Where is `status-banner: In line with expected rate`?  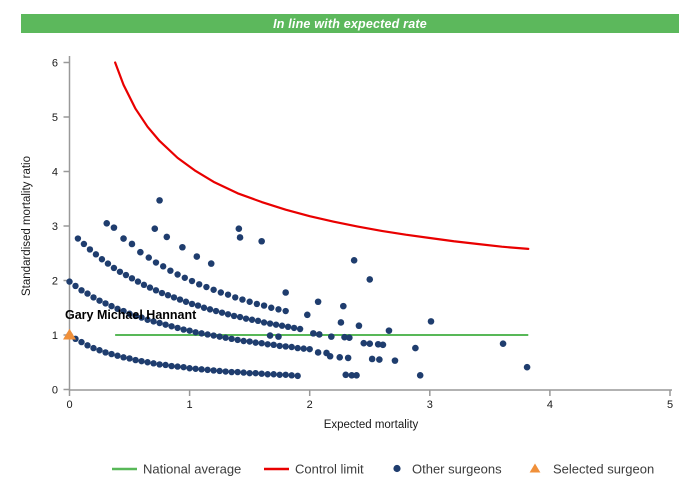 status-banner: In line with expected rate is located at coordinates (350, 23).